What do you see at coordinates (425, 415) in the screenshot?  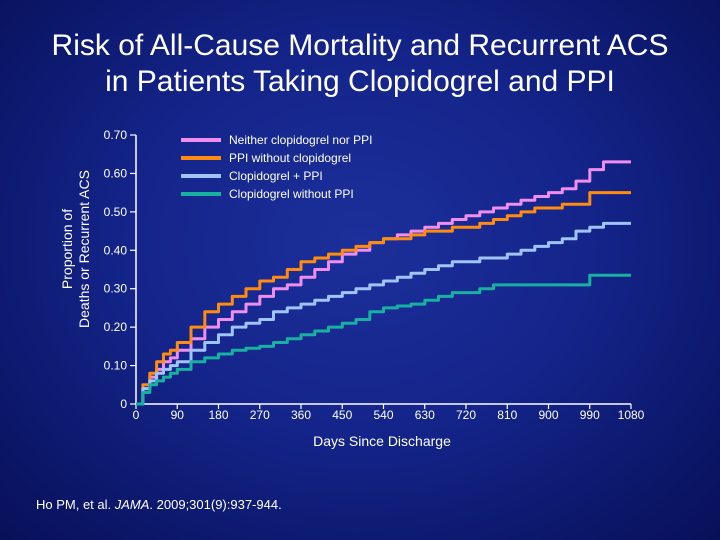 I see `x-tick-label: 630` at bounding box center [425, 415].